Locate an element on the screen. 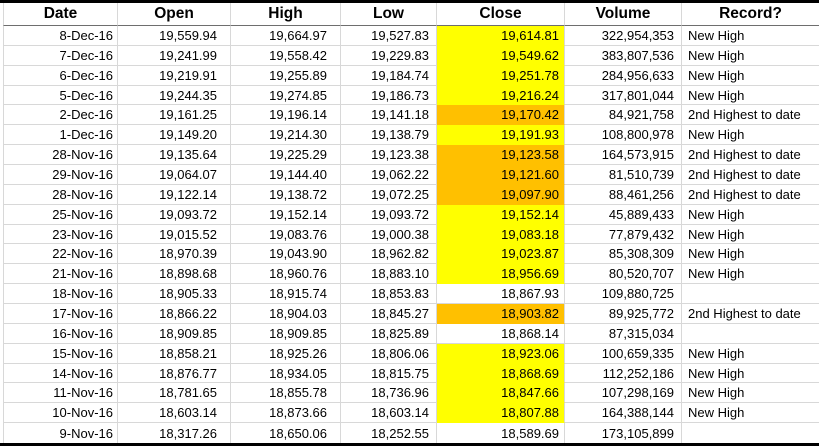 This screenshot has width=819, height=446. cell-low: 19,184.74 is located at coordinates (389, 75).